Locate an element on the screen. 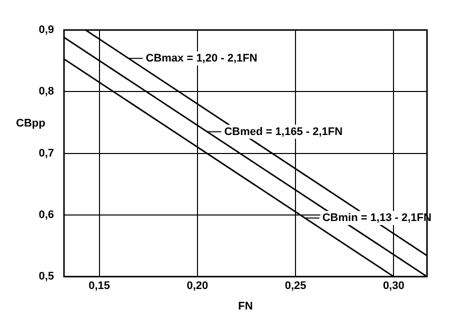 The width and height of the screenshot is (475, 329). y-axis-title: CBpp is located at coordinates (31, 123).